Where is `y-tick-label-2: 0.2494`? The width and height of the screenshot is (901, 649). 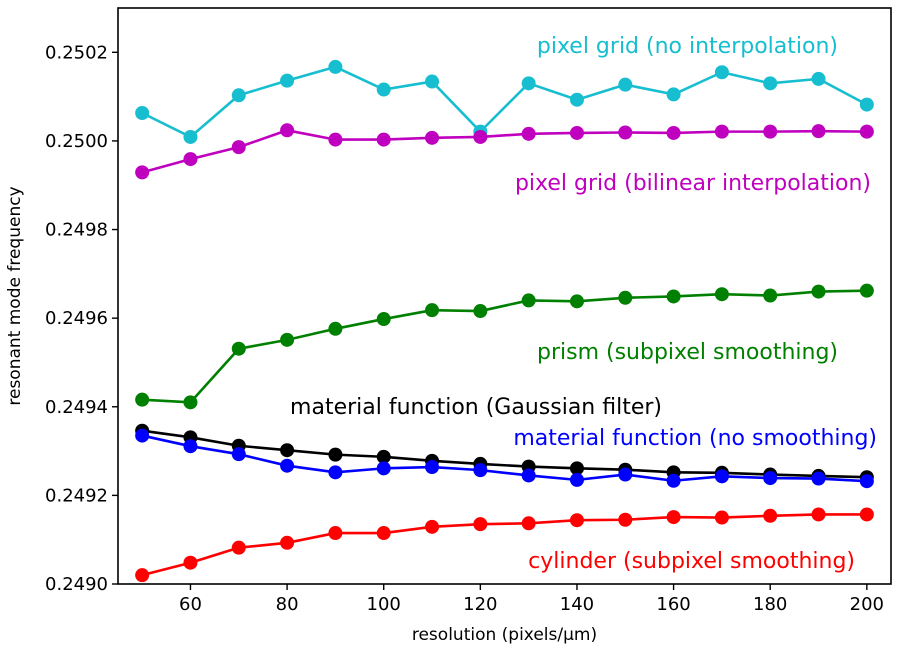
y-tick-label-2: 0.2494 is located at coordinates (76, 407).